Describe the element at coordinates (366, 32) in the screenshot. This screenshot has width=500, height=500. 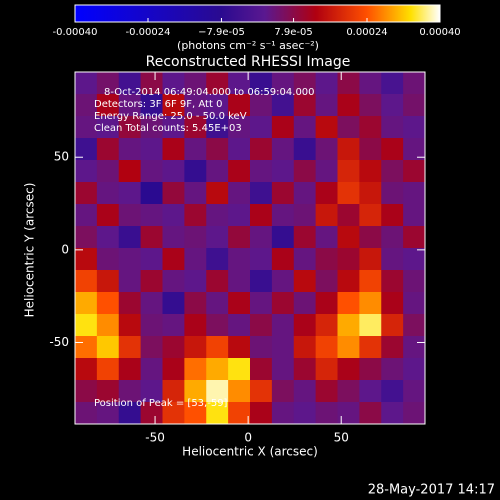
I see `colorbar-tick-label: 0.00024` at that location.